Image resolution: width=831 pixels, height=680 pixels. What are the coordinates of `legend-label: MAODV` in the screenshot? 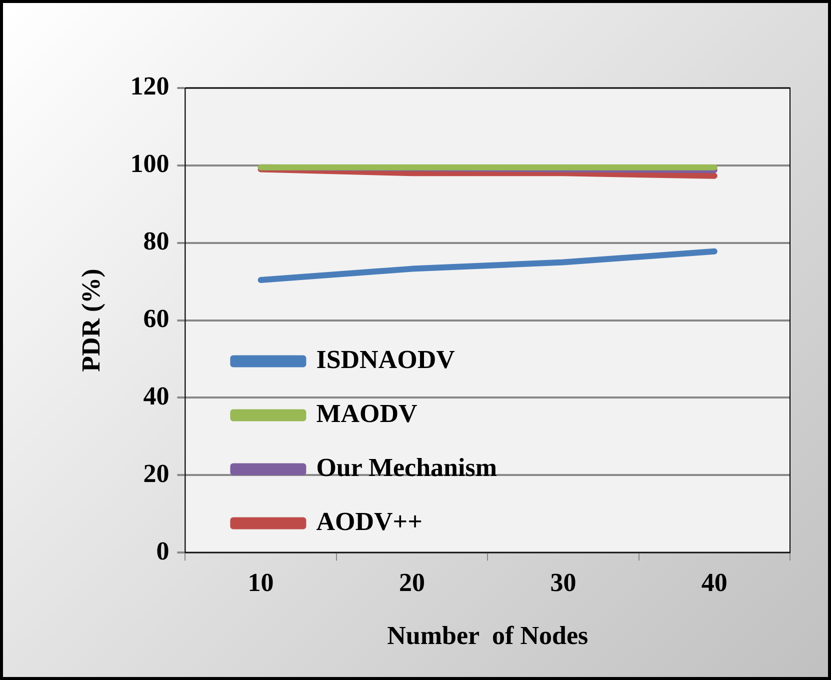 It's located at (367, 413).